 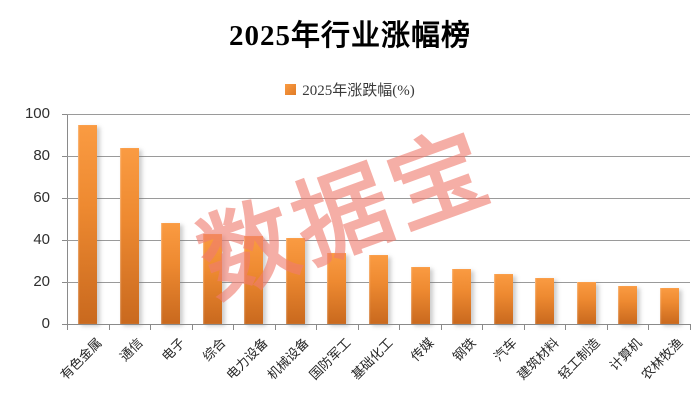 I want to click on y-axis-line, so click(x=67, y=219).